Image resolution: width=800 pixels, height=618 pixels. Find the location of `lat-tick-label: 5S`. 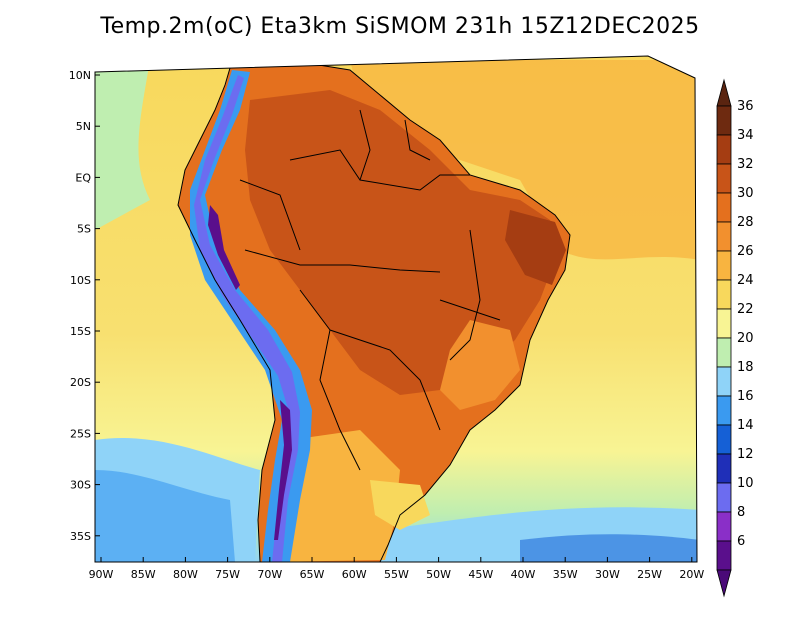

lat-tick-label: 5S is located at coordinates (84, 229).